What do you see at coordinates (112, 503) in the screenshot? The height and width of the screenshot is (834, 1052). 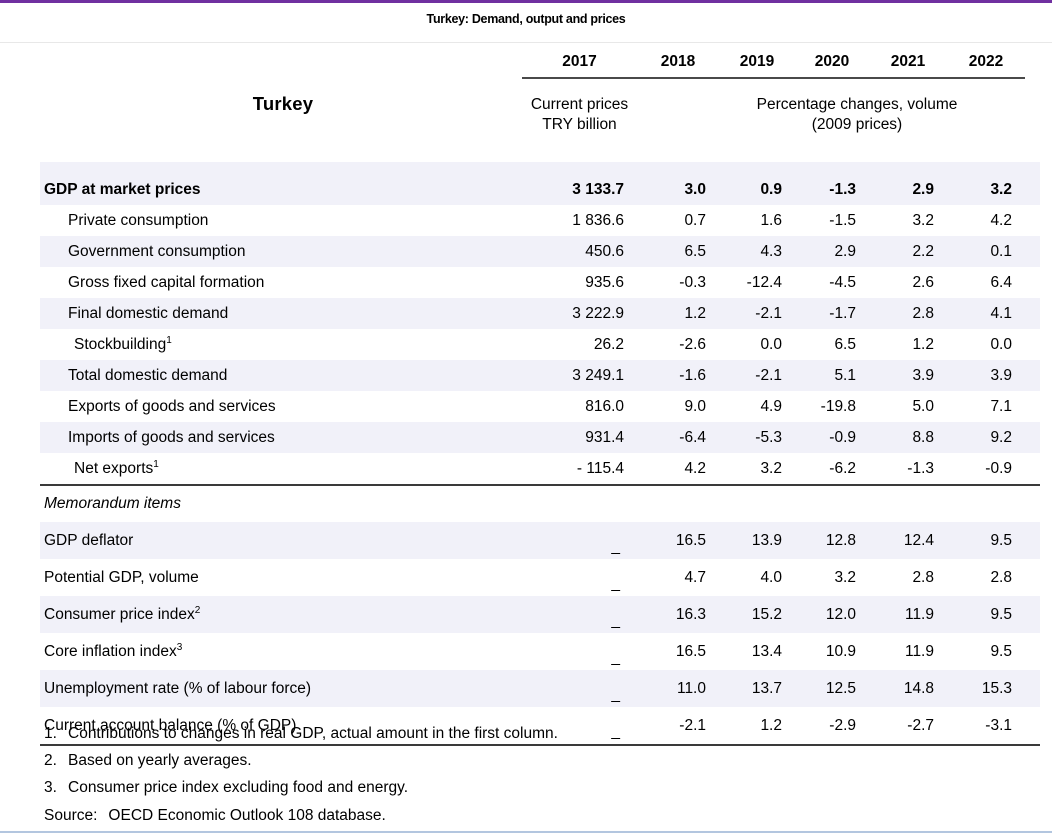 I see `memo-header-label: Memorandum items` at bounding box center [112, 503].